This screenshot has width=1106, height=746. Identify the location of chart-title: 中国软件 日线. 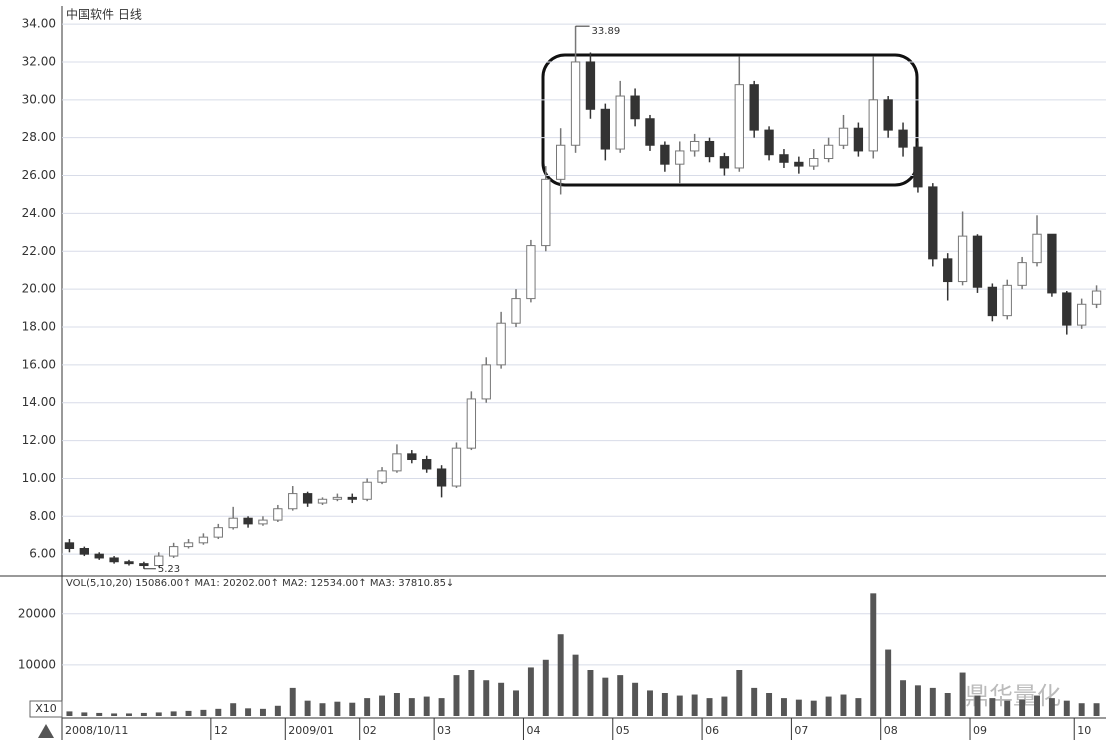
(104, 14).